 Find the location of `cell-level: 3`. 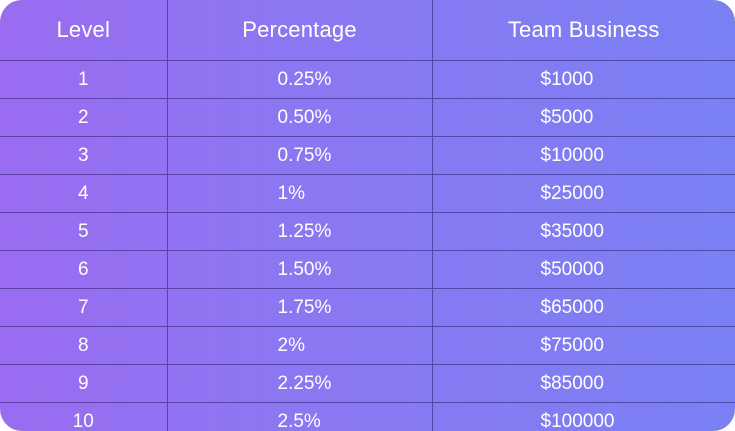

cell-level: 3 is located at coordinates (83, 155).